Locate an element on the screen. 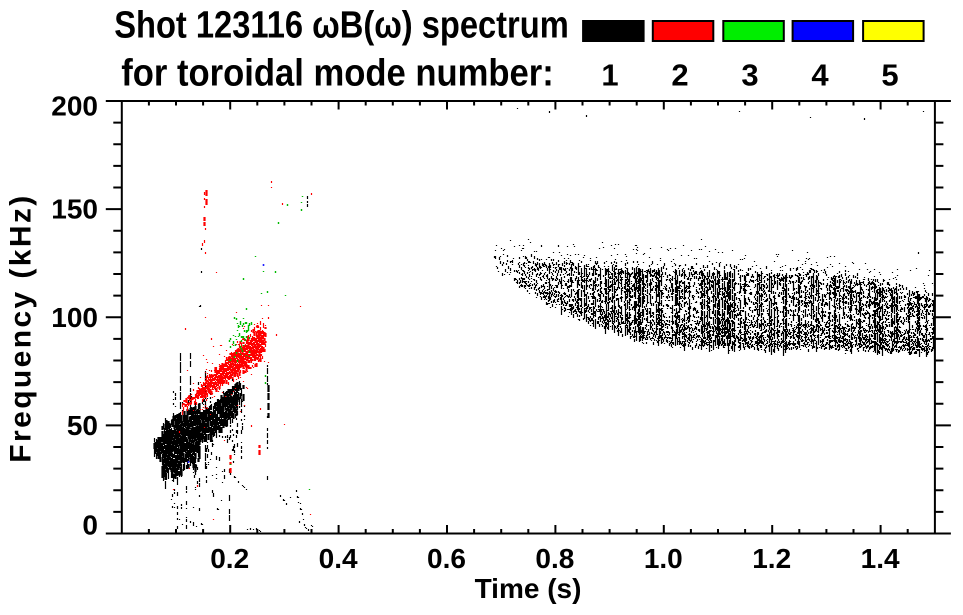 This screenshot has width=963, height=615. svg-text: 3 is located at coordinates (749, 75).